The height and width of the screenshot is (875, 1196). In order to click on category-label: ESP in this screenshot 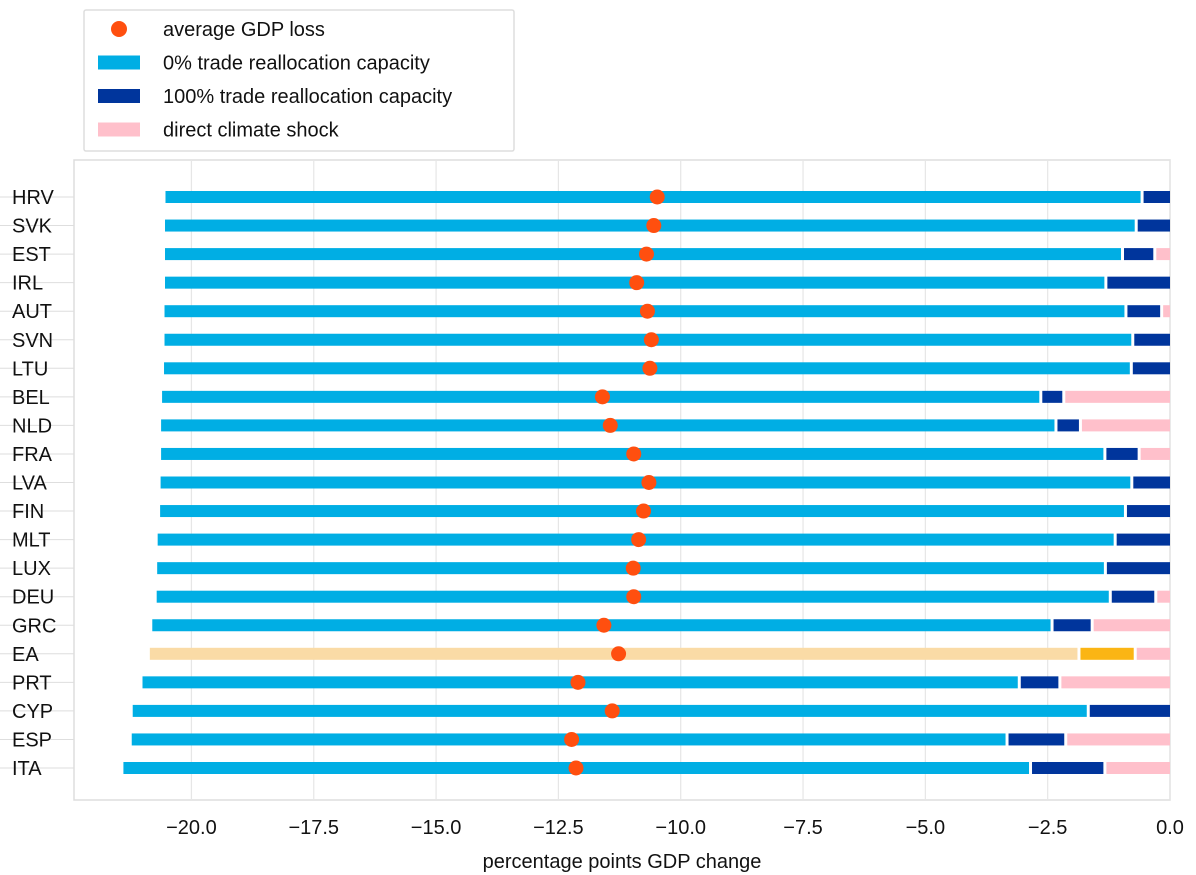, I will do `click(32, 740)`.